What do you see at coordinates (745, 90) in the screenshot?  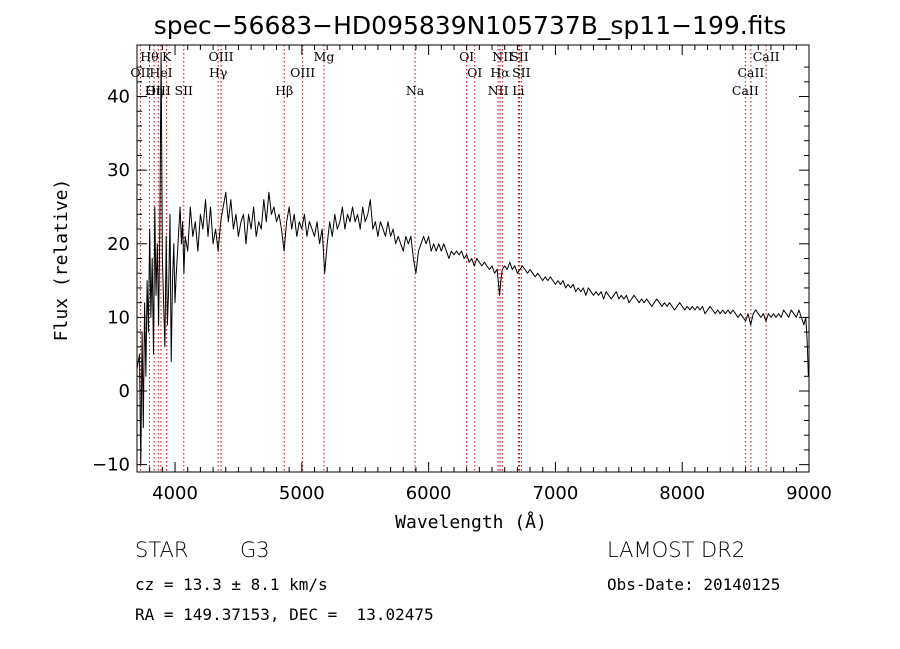 I see `spectral-line-label-23: CaII` at bounding box center [745, 90].